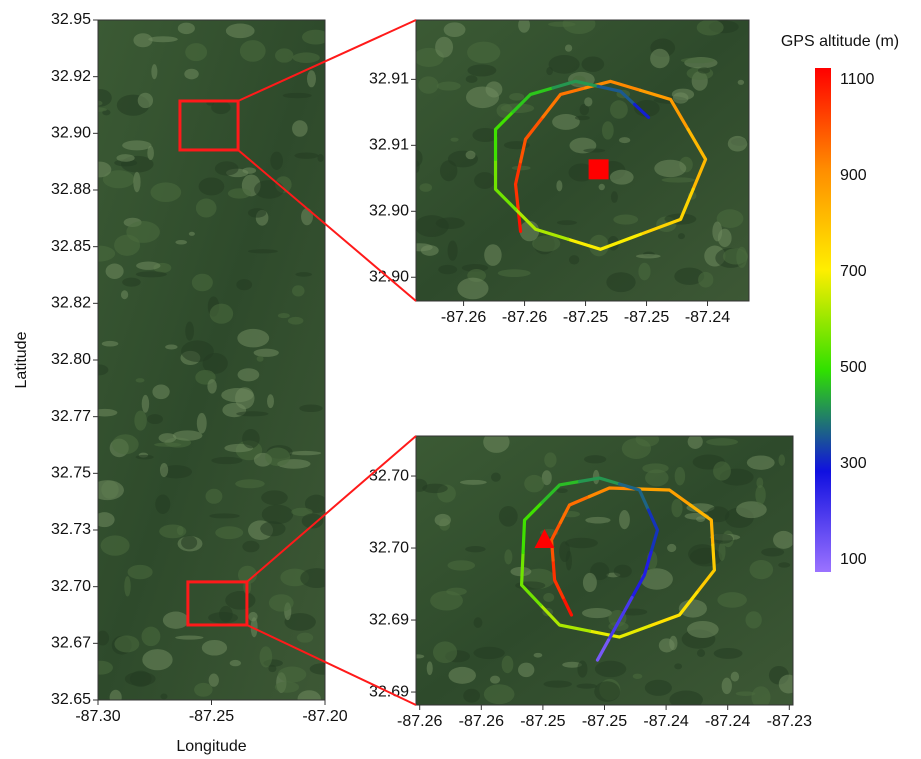 The image size is (921, 759). I want to click on y-tick-label: 32.67, so click(71, 643).